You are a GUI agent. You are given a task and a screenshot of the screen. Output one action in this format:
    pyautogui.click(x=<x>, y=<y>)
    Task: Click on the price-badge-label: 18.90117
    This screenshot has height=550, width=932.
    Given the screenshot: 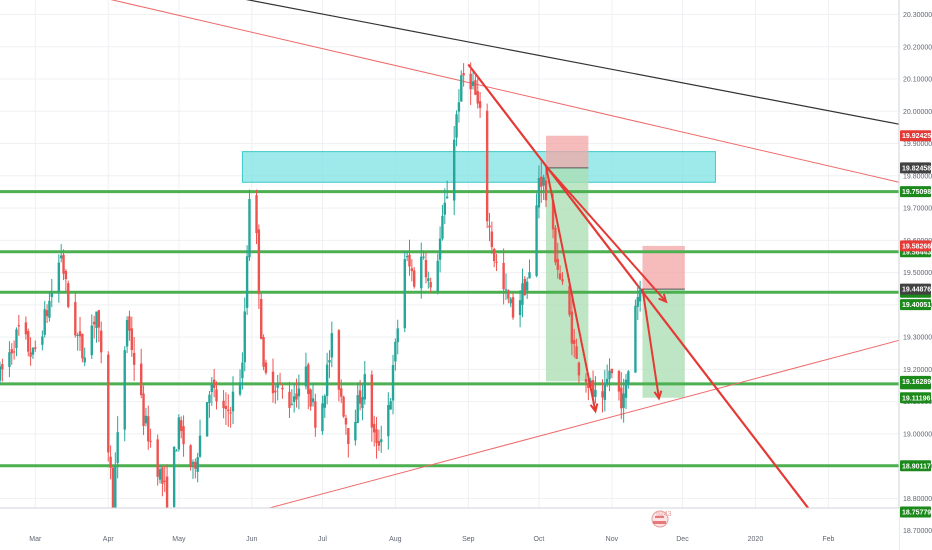 What is the action you would take?
    pyautogui.click(x=916, y=466)
    